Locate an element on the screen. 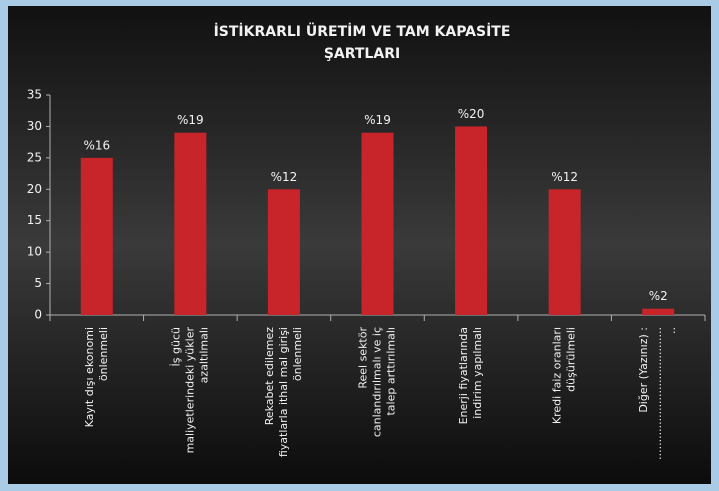 The height and width of the screenshot is (491, 719). x-tick-label: talep arttırılmalı is located at coordinates (391, 371).